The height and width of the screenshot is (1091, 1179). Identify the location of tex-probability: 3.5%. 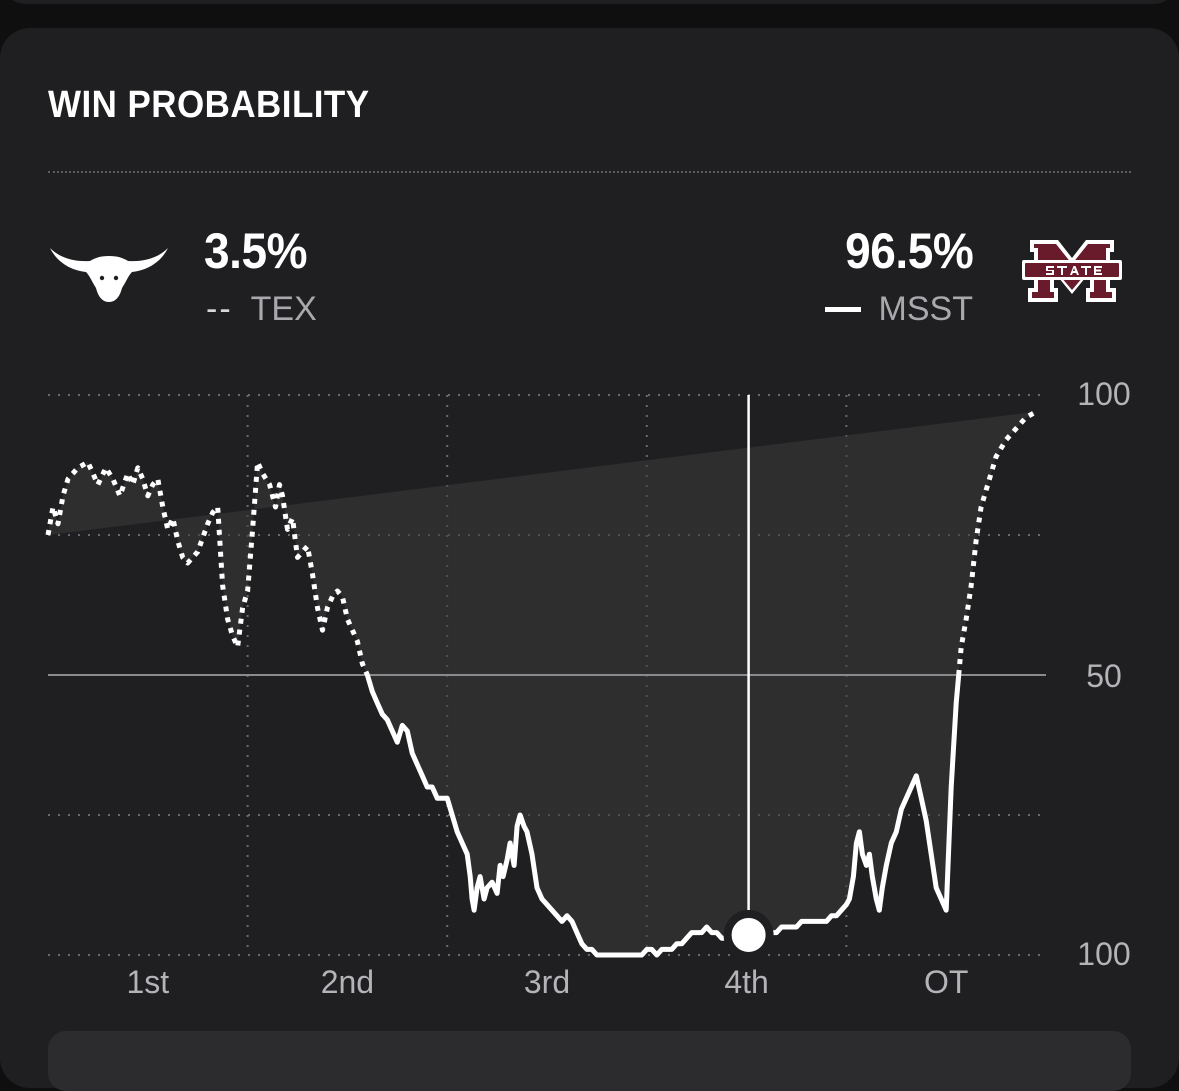
(256, 251).